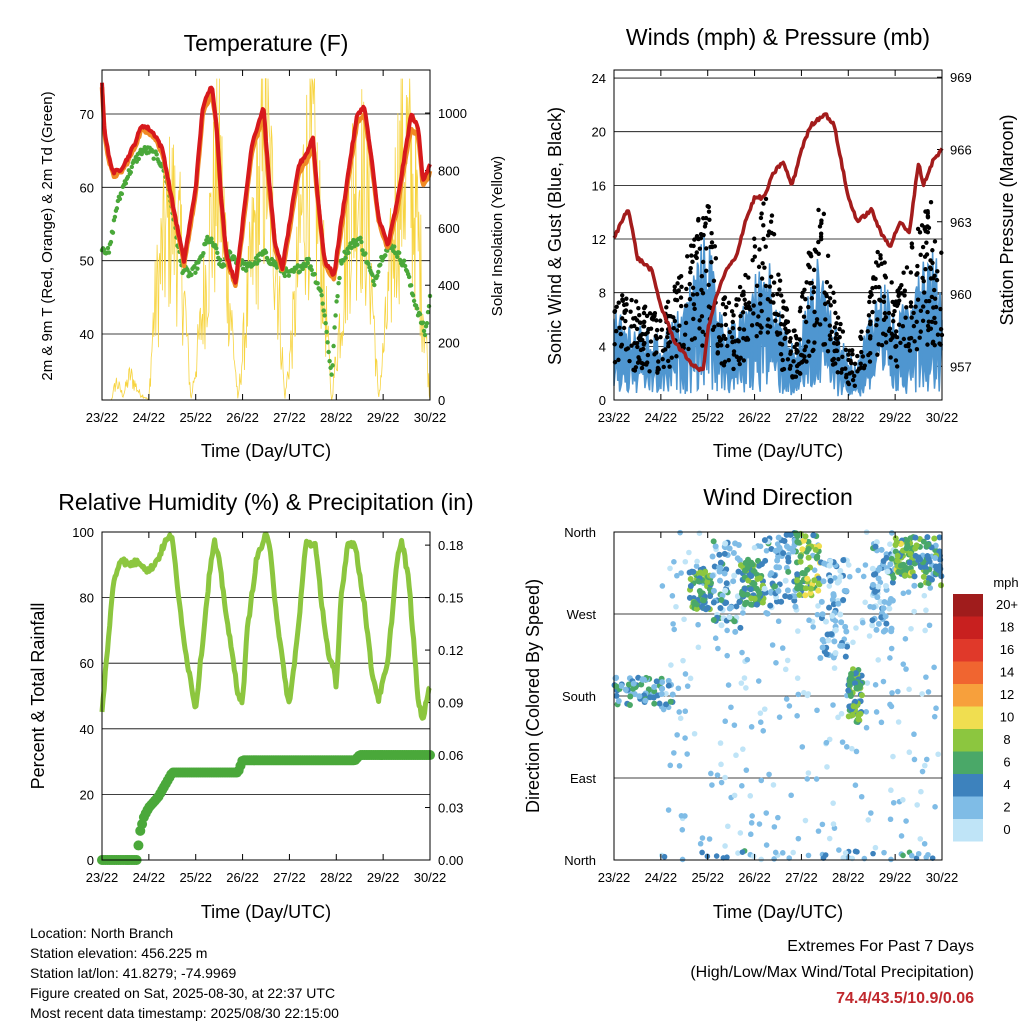 The image size is (1024, 1024). What do you see at coordinates (599, 78) in the screenshot?
I see `y-tick-label: 24` at bounding box center [599, 78].